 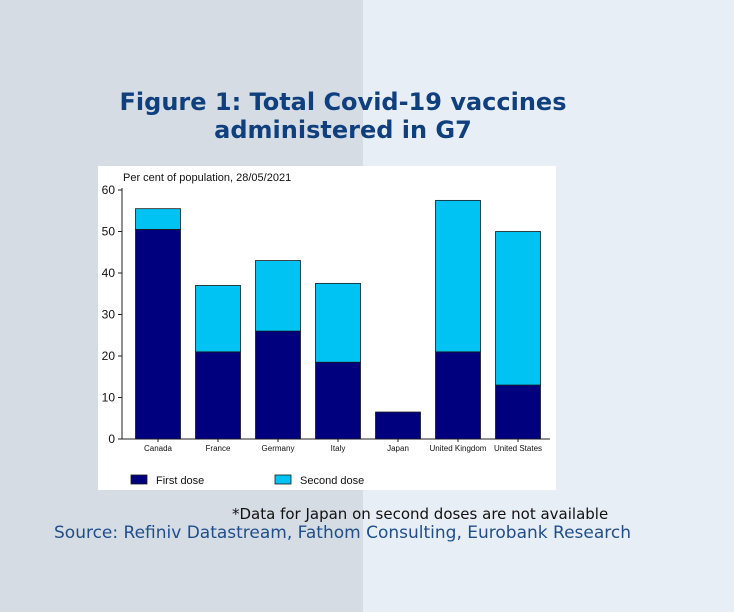 What do you see at coordinates (458, 448) in the screenshot?
I see `x-tick-label: United Kingdom` at bounding box center [458, 448].